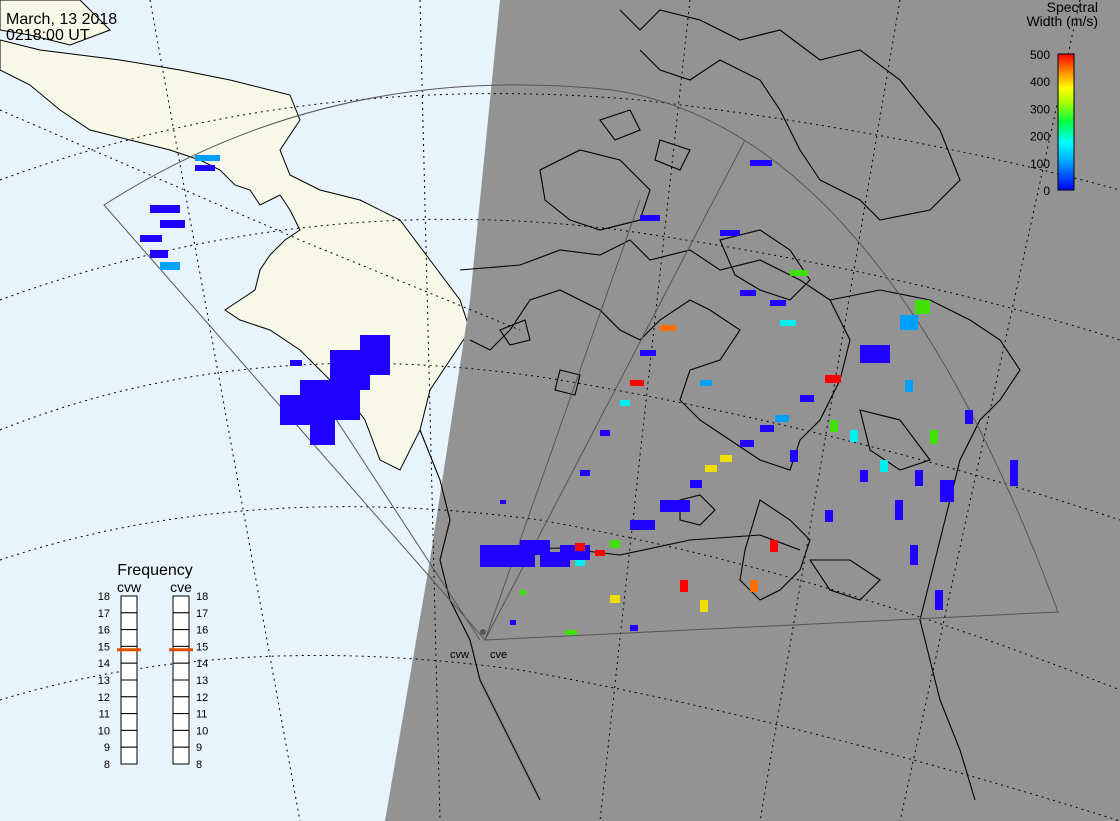  I want to click on frequency-tick-cvw: 18, so click(104, 597).